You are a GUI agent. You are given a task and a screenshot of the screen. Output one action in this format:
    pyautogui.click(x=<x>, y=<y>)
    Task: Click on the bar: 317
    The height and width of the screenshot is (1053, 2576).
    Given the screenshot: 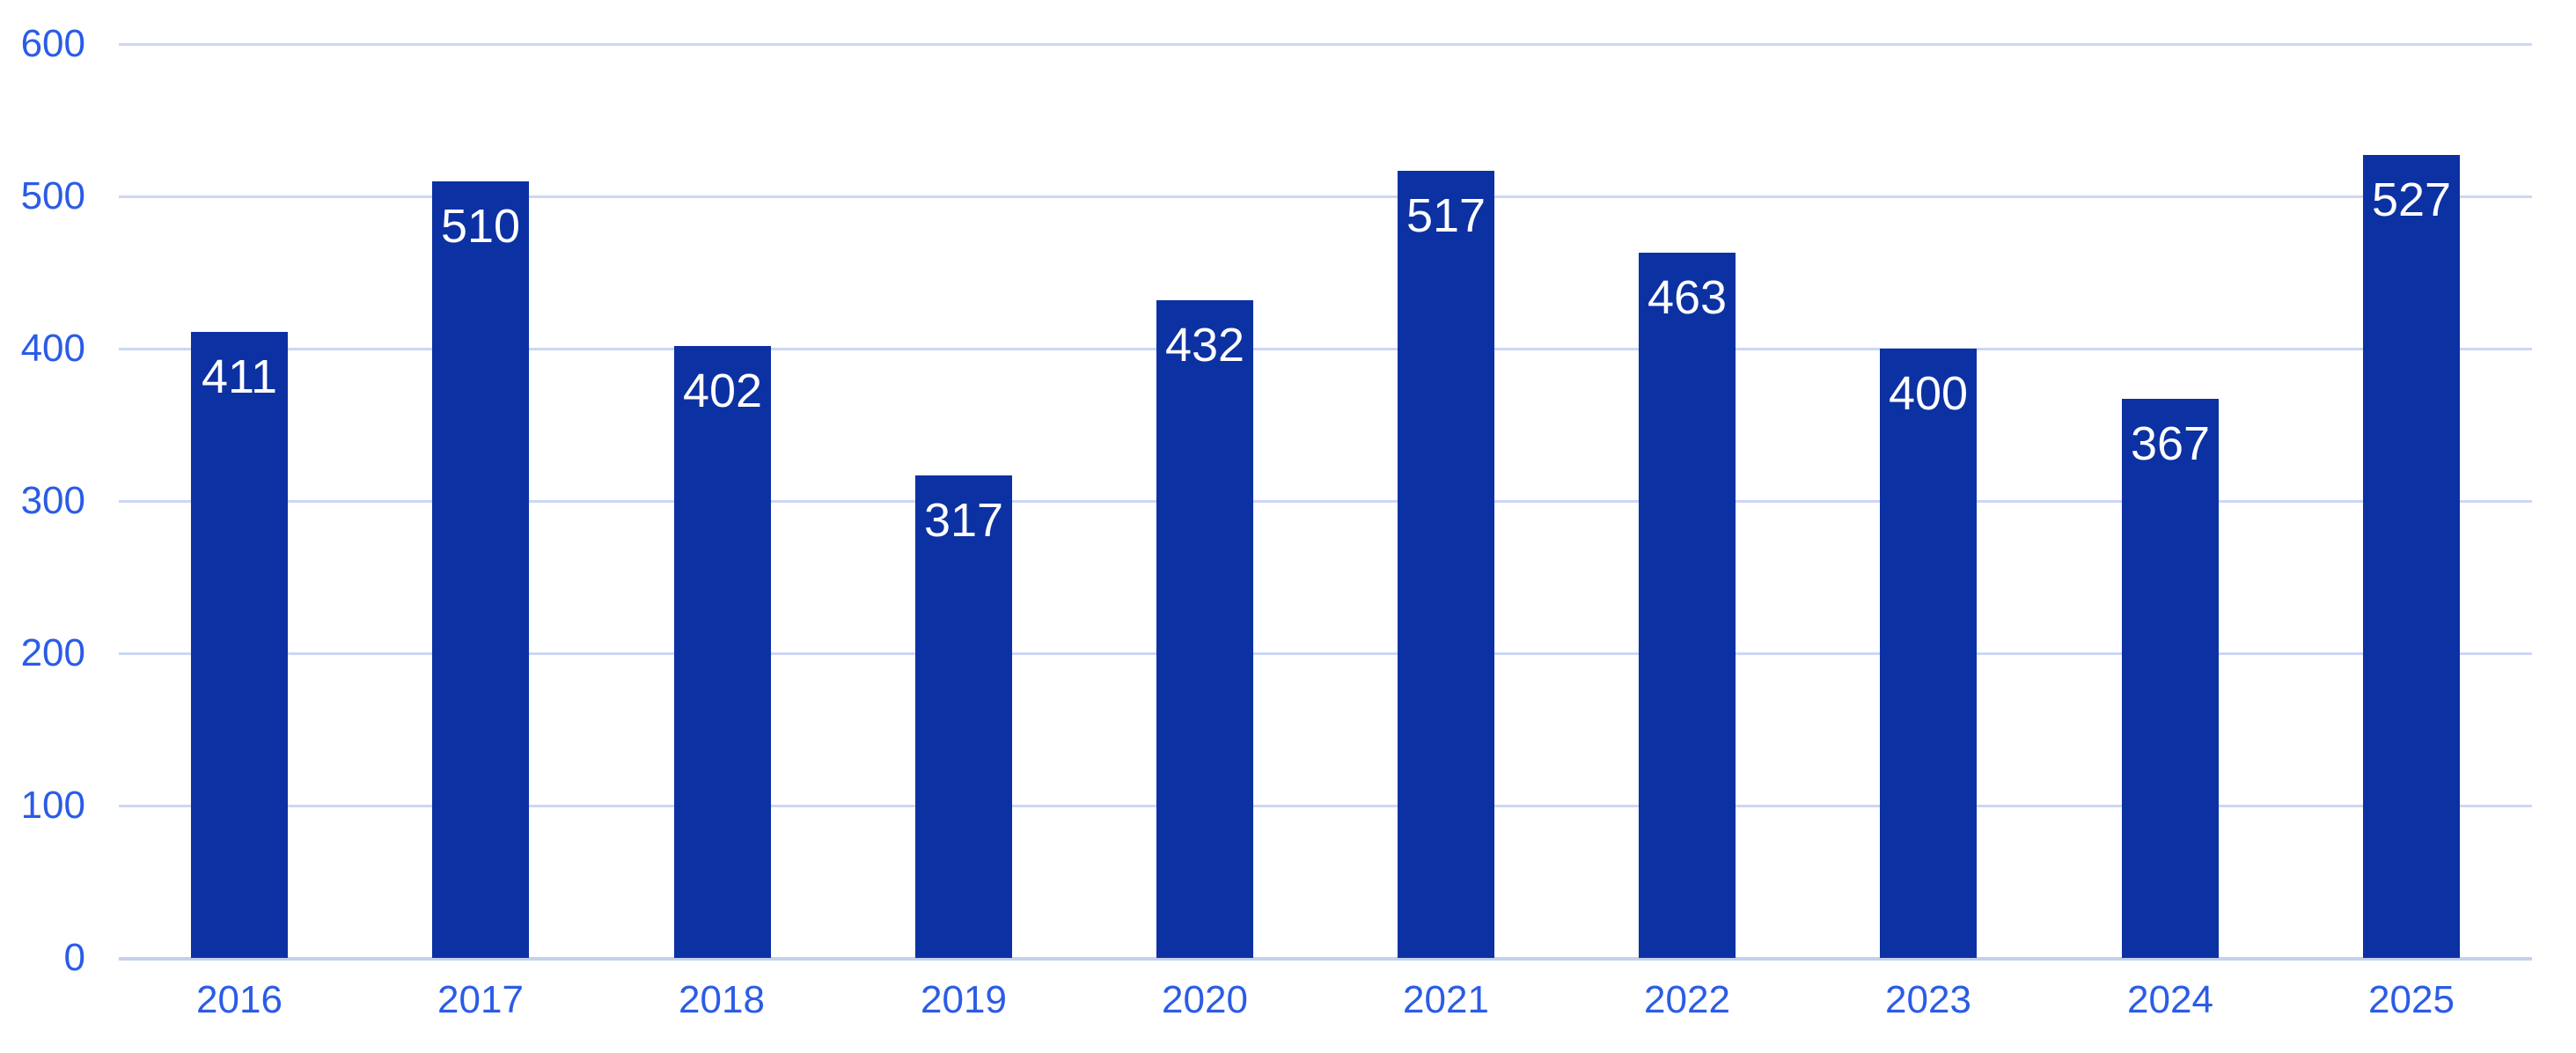 What is the action you would take?
    pyautogui.click(x=963, y=716)
    